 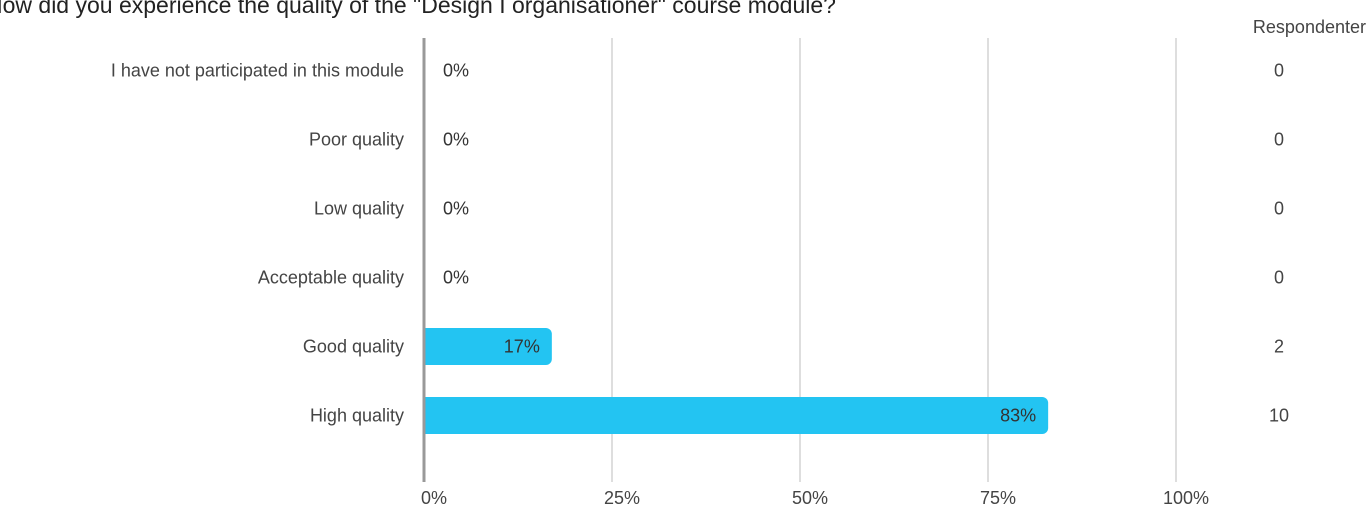 I want to click on category-label: Low quality, so click(x=359, y=209).